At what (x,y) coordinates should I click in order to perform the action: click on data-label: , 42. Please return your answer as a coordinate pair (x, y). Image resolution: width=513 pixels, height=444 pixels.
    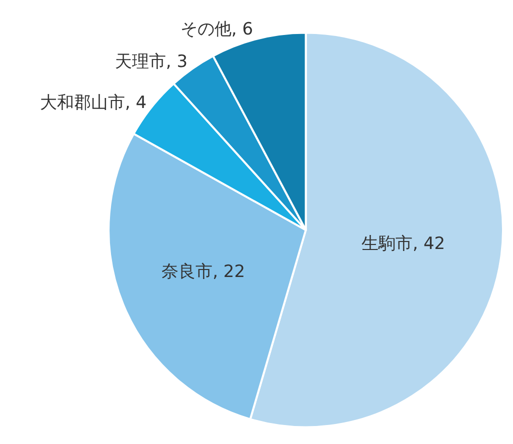
    Looking at the image, I should click on (429, 244).